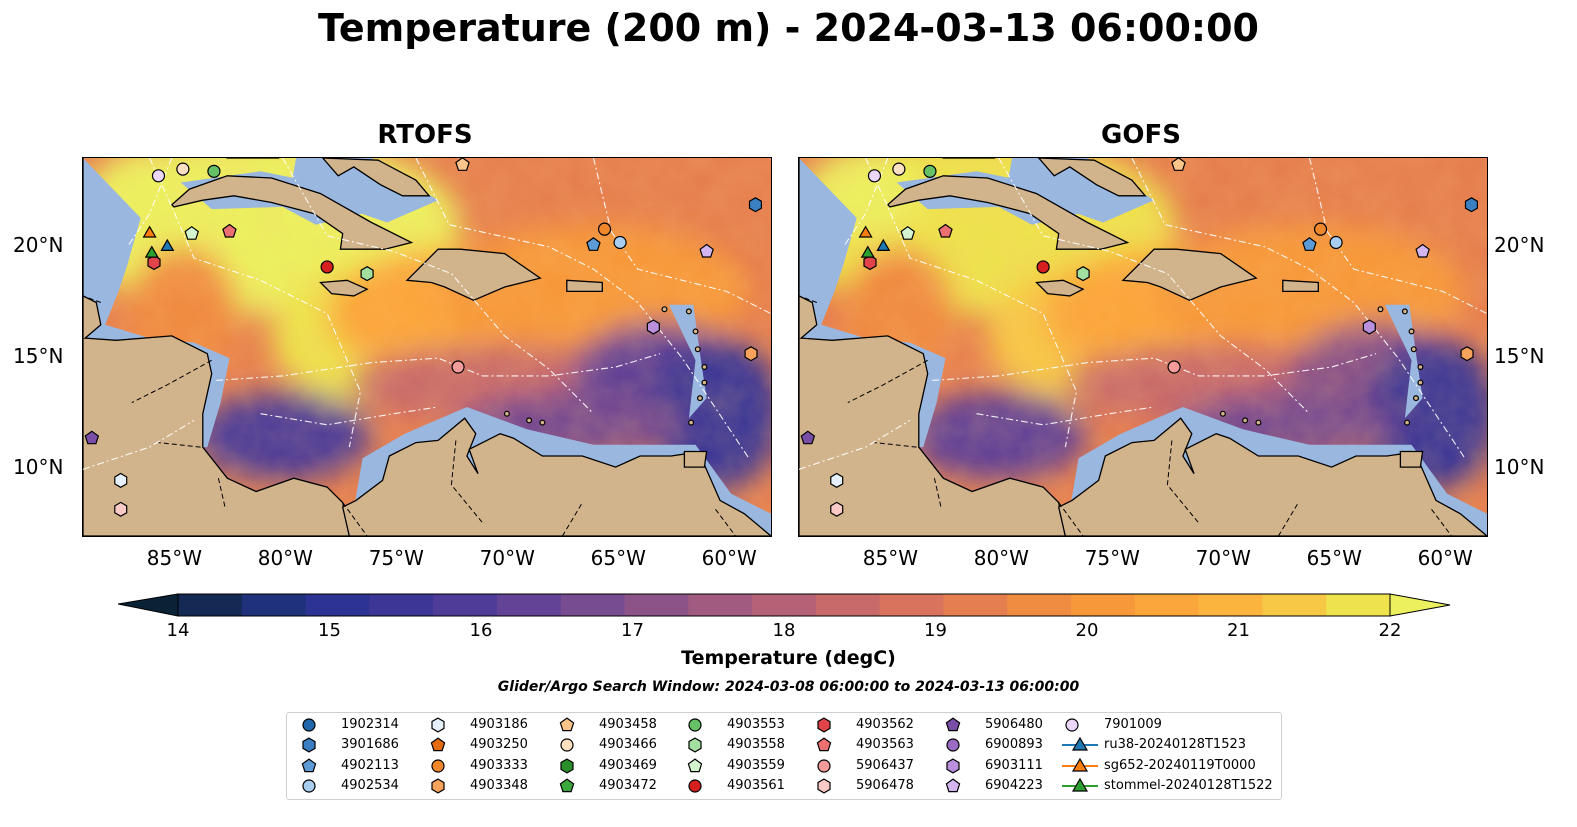  I want to click on legend-label: 5906478, so click(885, 785).